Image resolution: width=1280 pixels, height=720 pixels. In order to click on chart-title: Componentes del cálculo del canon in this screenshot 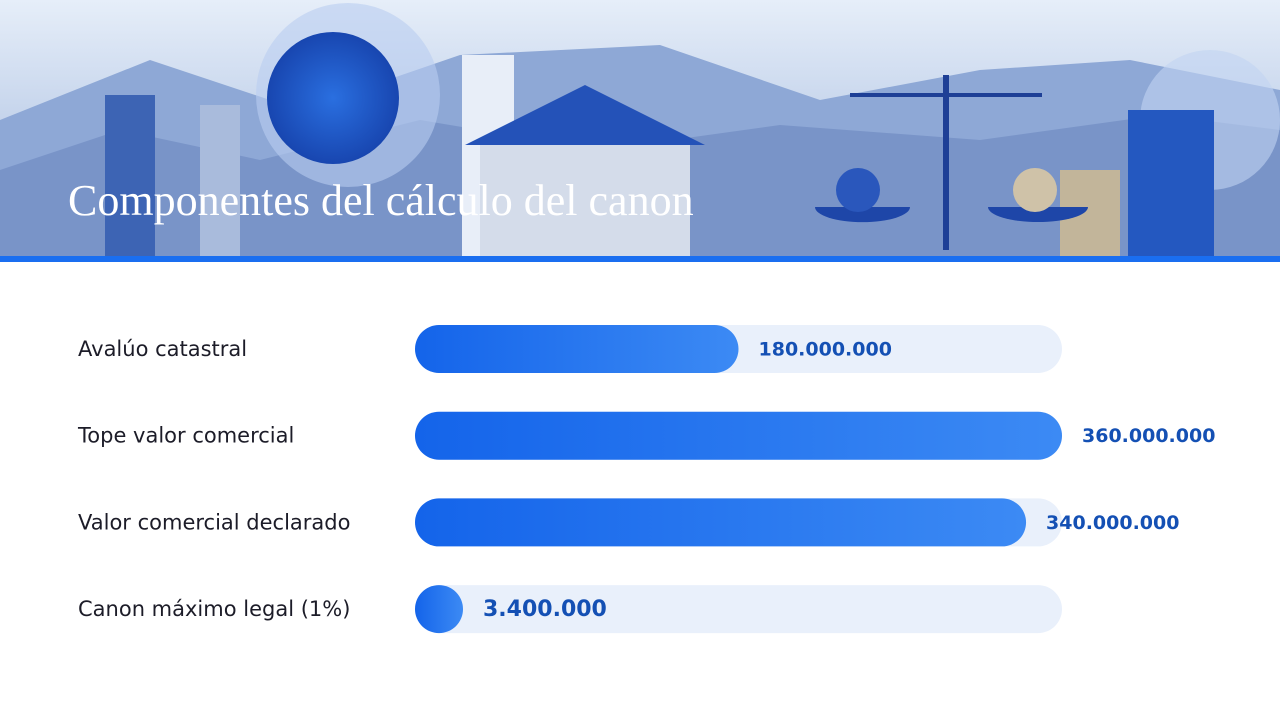, I will do `click(381, 200)`.